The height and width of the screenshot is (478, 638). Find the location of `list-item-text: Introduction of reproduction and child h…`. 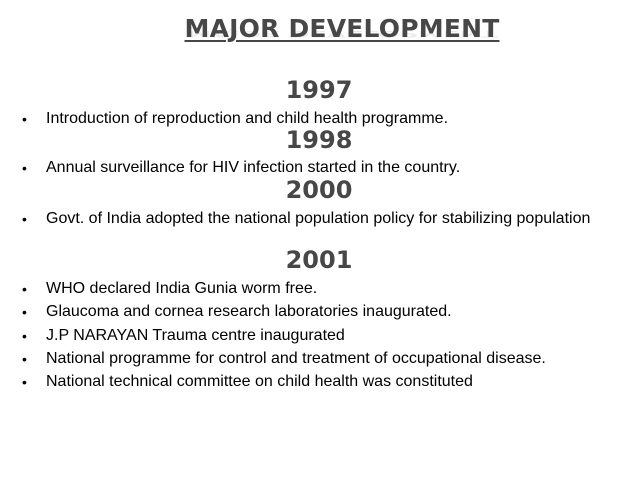

list-item-text: Introduction of reproduction and child h… is located at coordinates (247, 118).